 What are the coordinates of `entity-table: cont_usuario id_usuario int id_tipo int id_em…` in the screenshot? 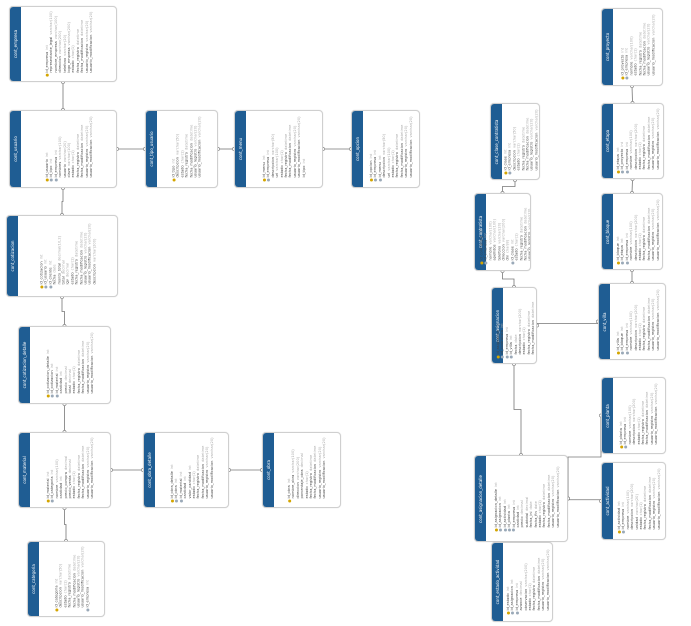 It's located at (63, 149).